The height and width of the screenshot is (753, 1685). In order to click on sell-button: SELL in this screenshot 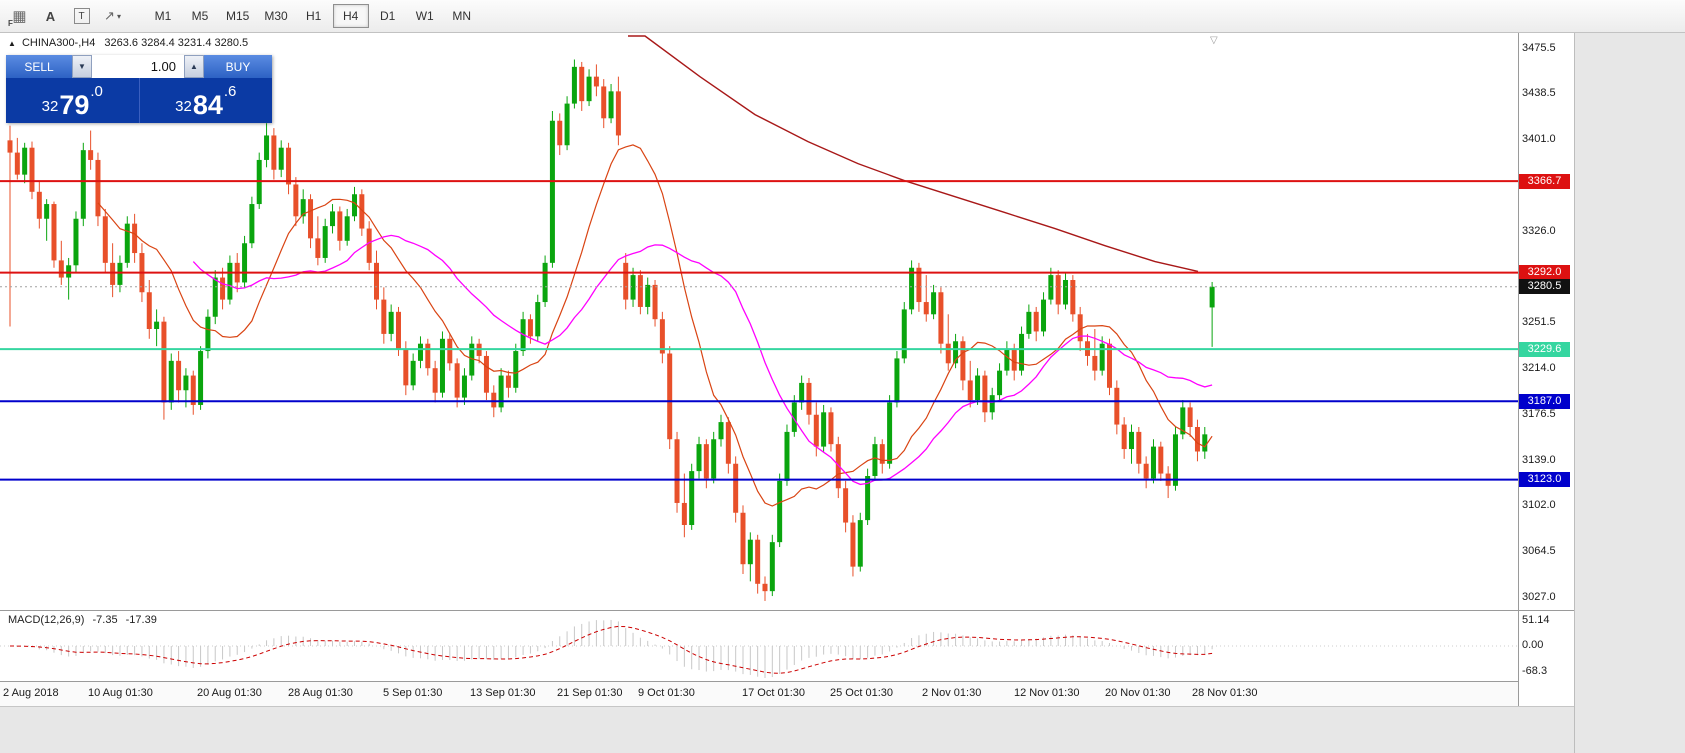, I will do `click(39, 66)`.